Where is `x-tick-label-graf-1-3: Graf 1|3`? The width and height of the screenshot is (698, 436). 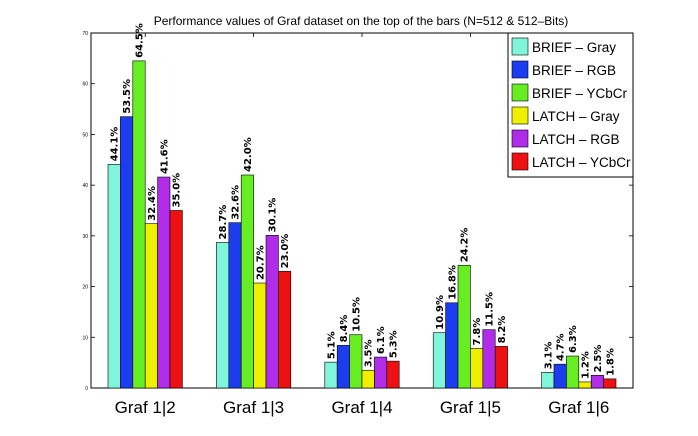
x-tick-label-graf-1-3: Graf 1|3 is located at coordinates (253, 407).